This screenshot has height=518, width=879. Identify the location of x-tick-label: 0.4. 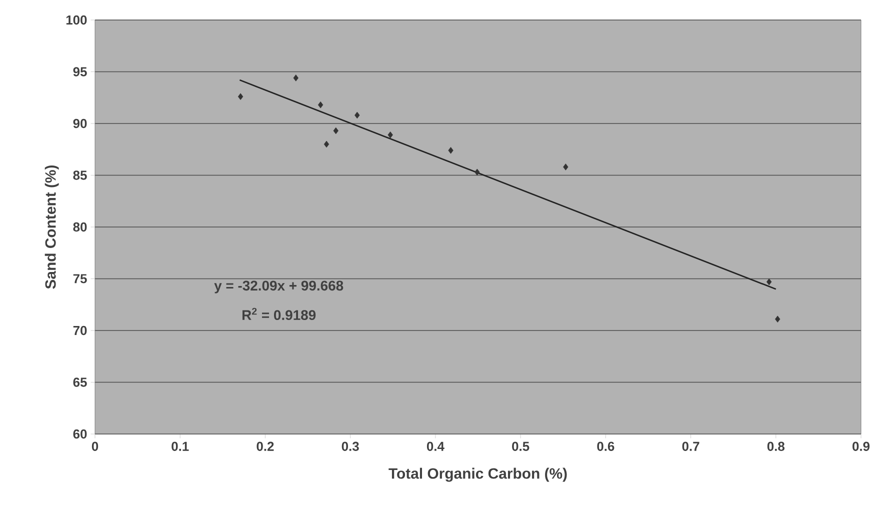
(435, 446).